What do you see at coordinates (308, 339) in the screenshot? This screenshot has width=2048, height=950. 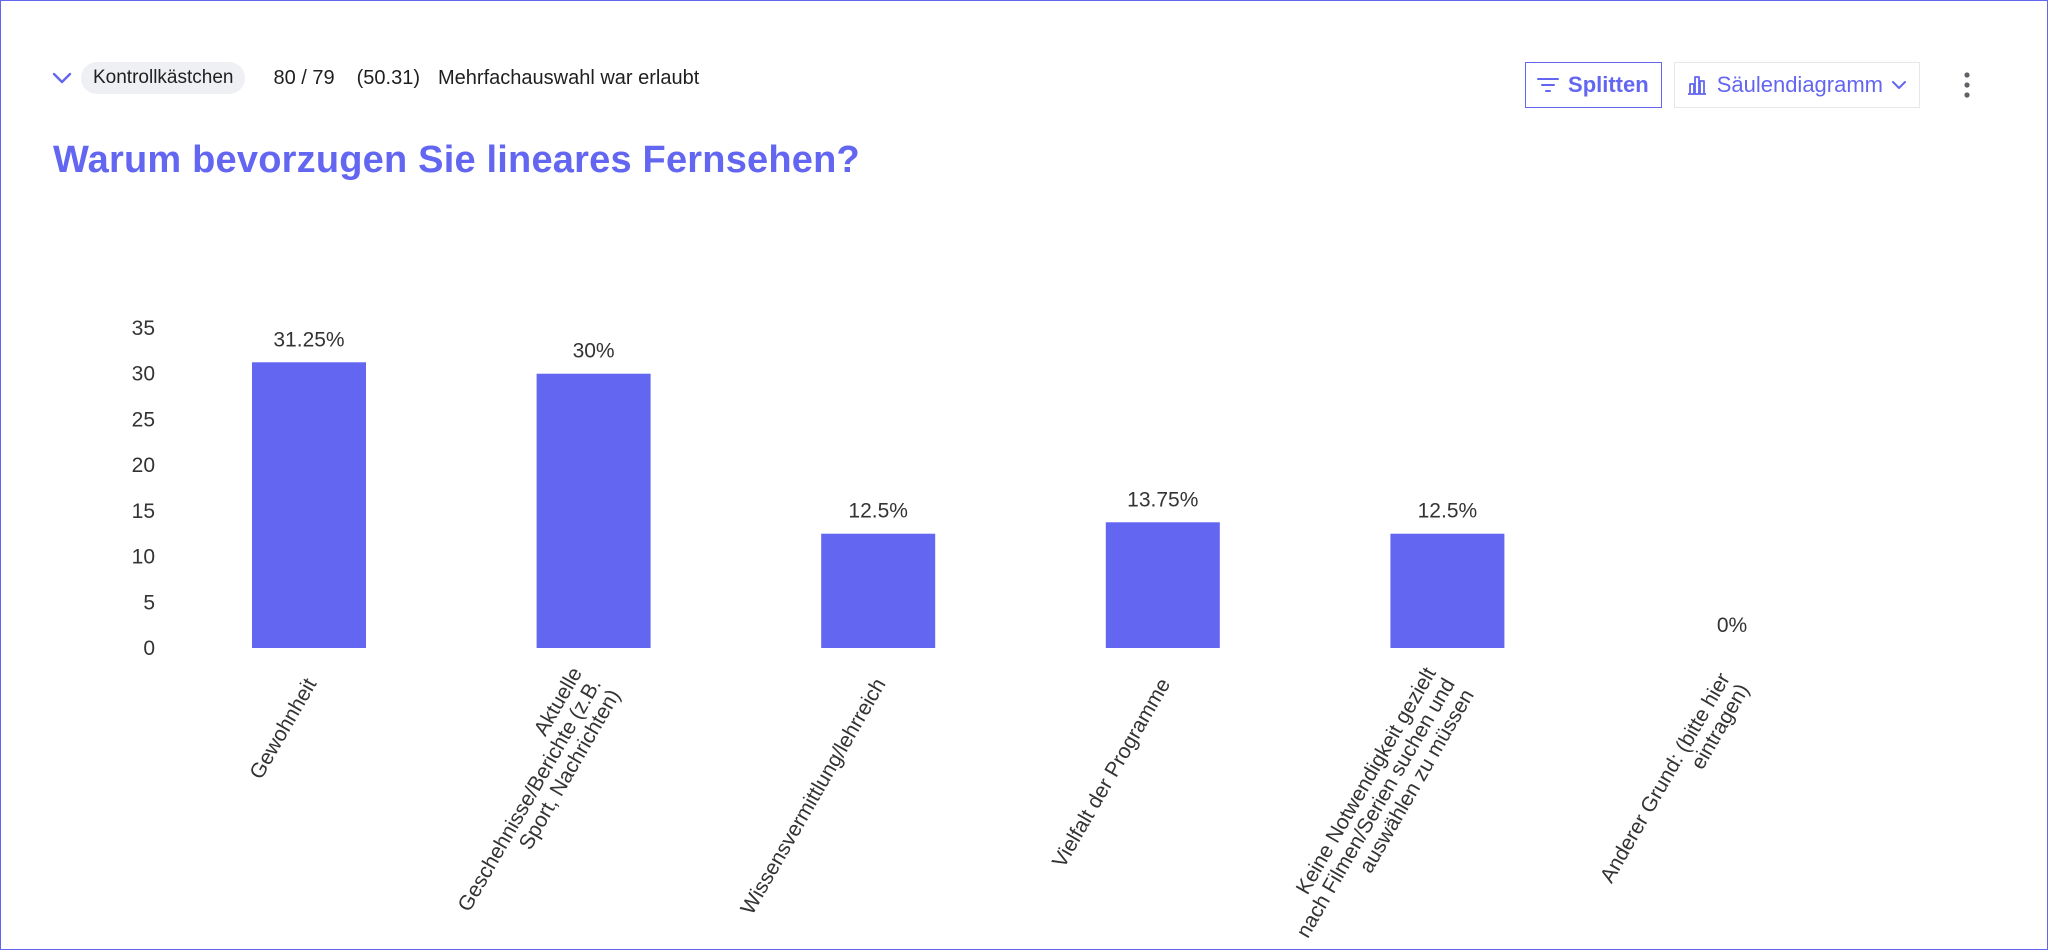 I see `data-label: 31.25%` at bounding box center [308, 339].